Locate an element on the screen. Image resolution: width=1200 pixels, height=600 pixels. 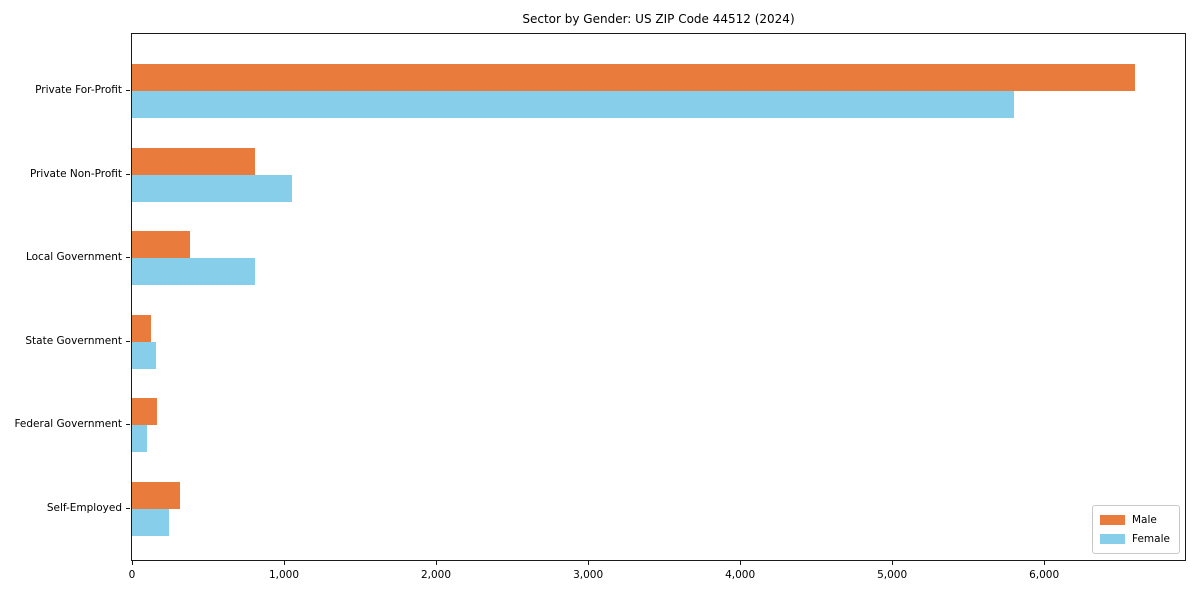
x-axis-tick-label: 5,000 is located at coordinates (892, 575).